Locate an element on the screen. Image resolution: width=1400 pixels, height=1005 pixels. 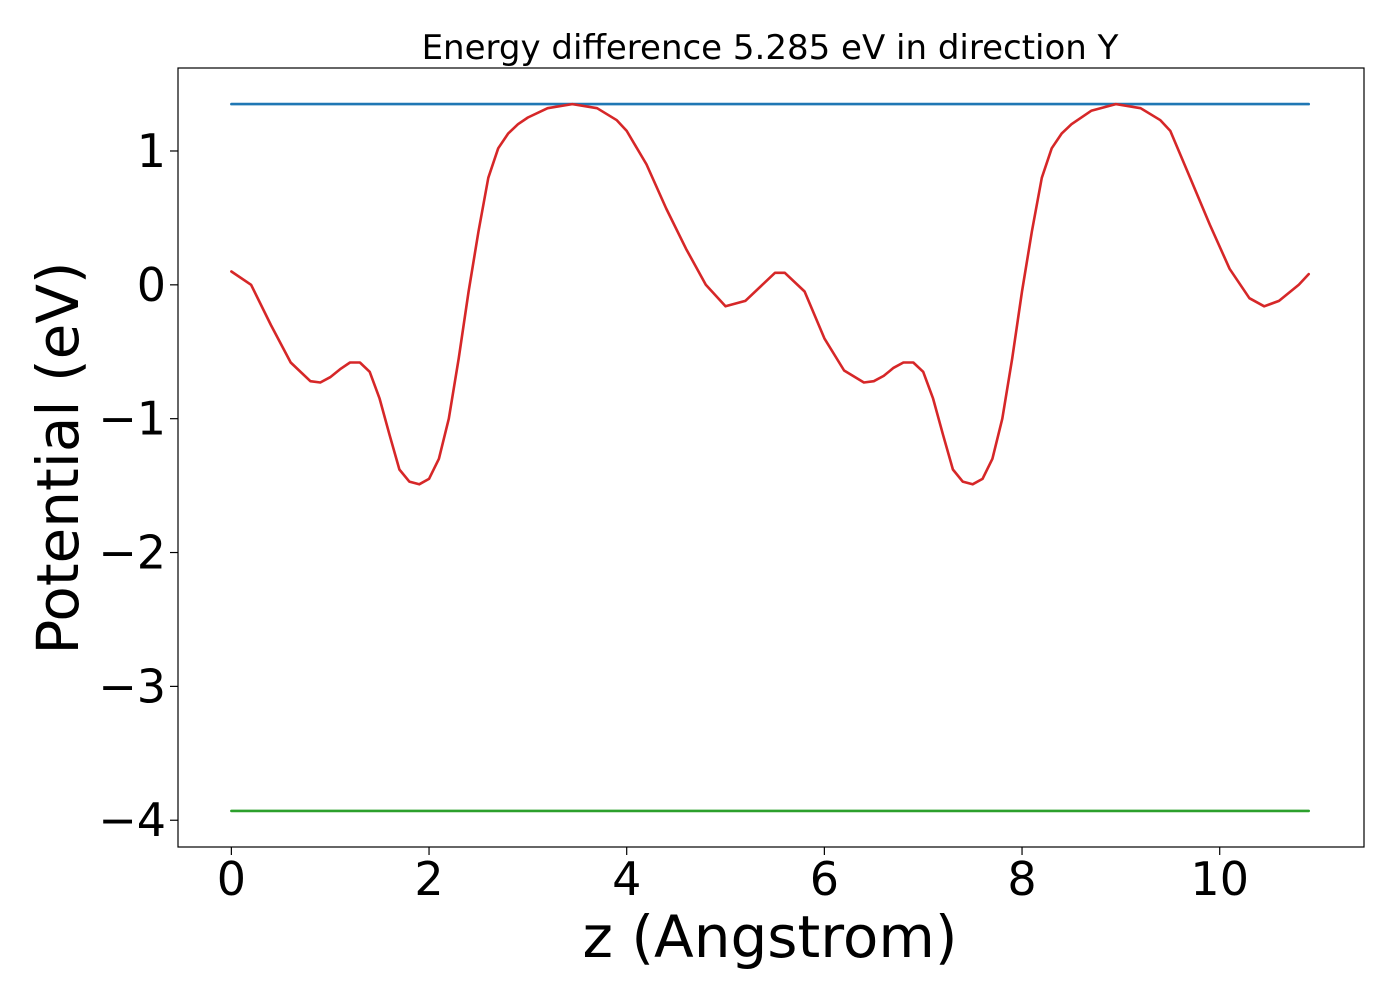
x-axis-label: z (Angstrom) is located at coordinates (770, 937).